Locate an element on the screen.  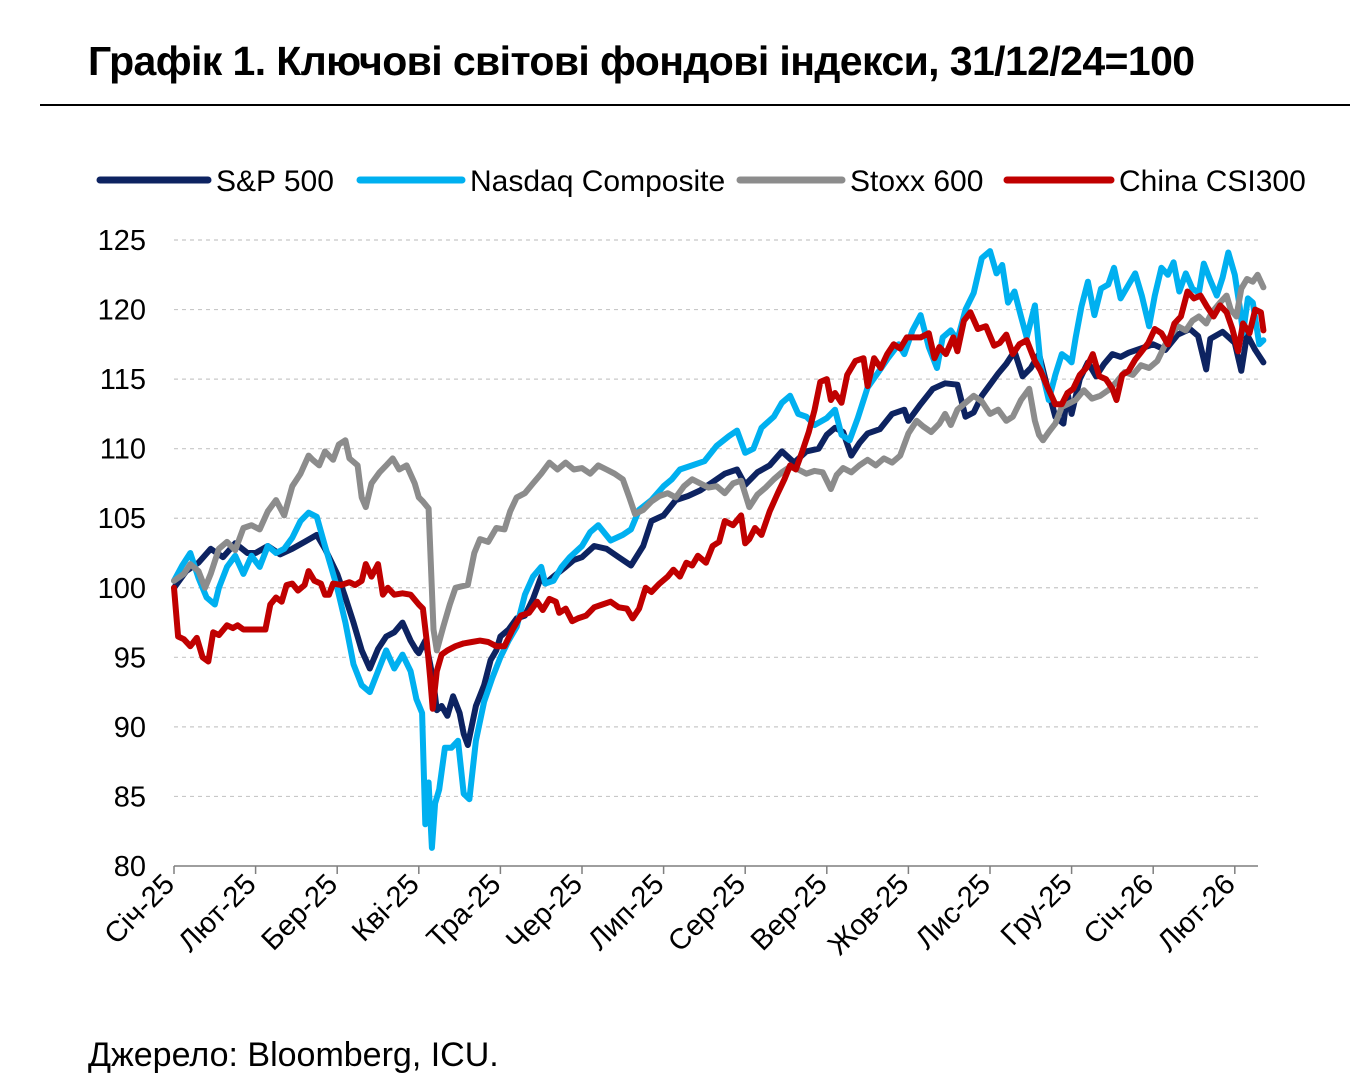
legend-label: Nasdaq Composite is located at coordinates (597, 181).